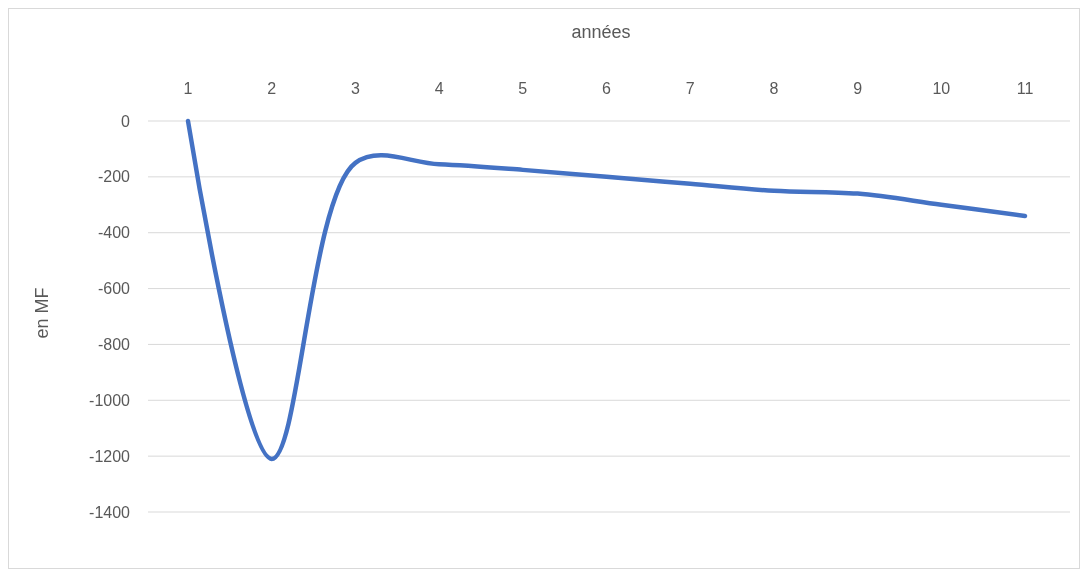  I want to click on x-tick-label: 6, so click(607, 88).